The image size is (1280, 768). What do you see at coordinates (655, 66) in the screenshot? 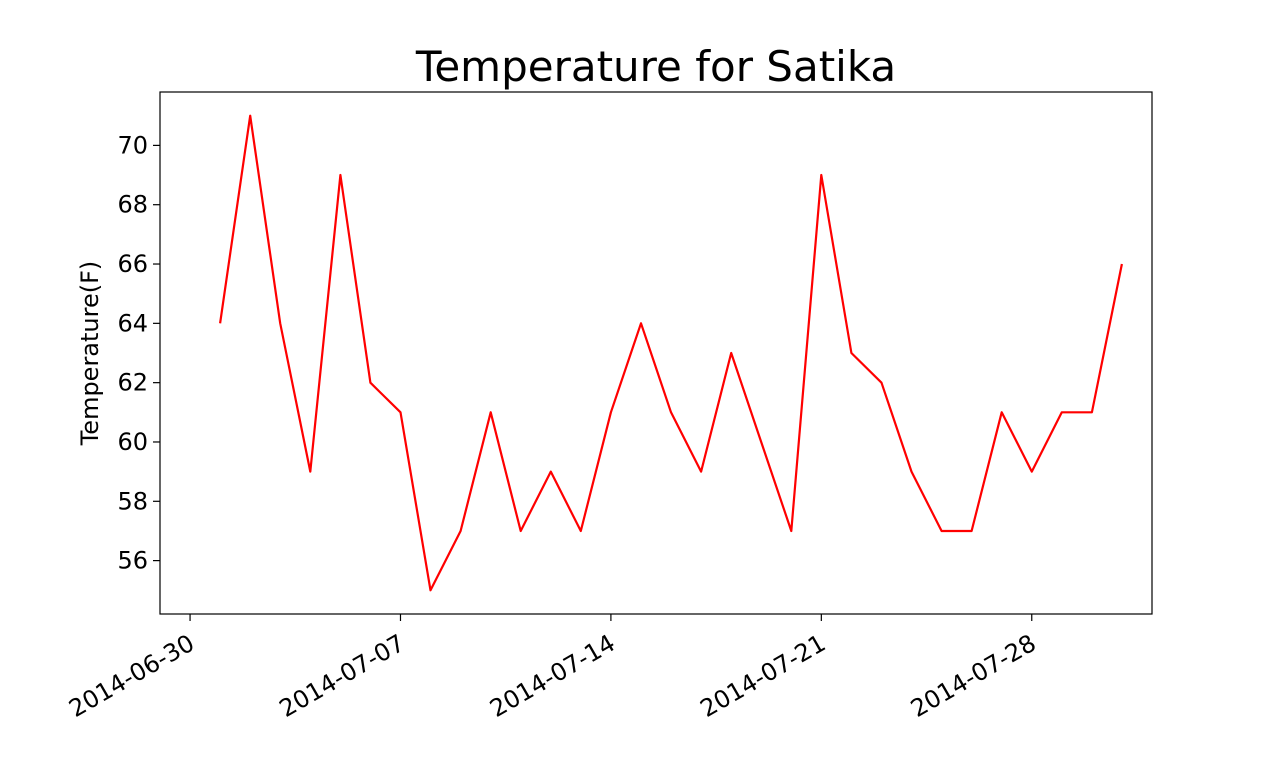
I see `chart-title: Temperature for Satika` at bounding box center [655, 66].